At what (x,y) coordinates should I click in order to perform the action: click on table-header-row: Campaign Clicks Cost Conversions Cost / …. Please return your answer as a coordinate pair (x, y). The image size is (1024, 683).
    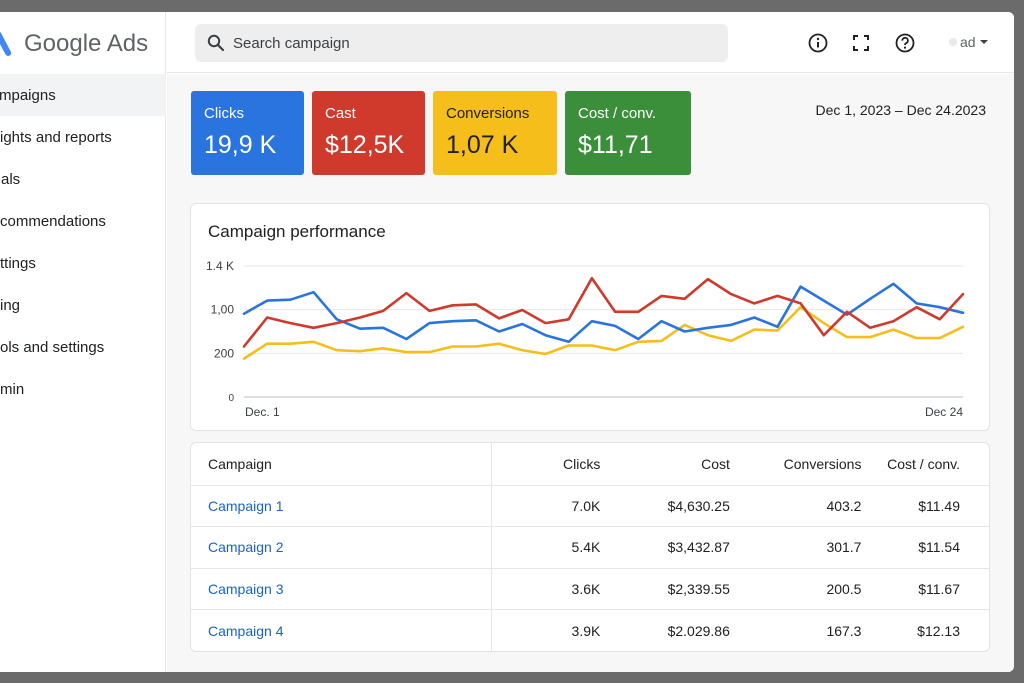
    Looking at the image, I should click on (590, 464).